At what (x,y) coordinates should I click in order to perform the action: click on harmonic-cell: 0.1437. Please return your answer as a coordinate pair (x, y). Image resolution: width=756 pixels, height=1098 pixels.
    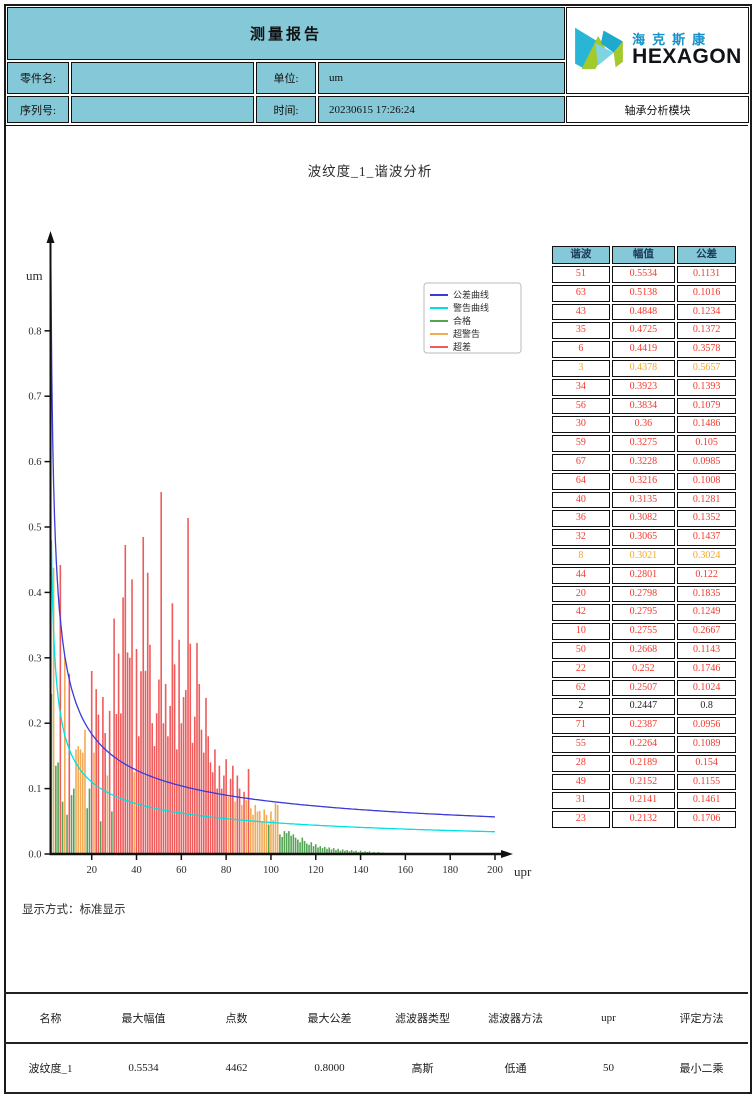
    Looking at the image, I should click on (706, 537).